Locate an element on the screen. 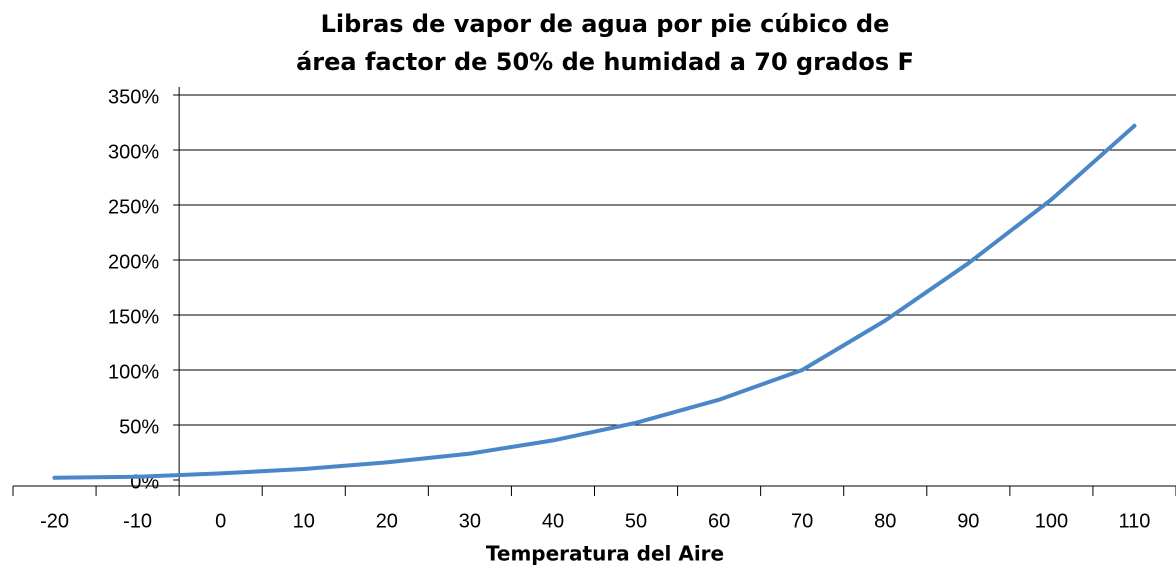 Image resolution: width=1176 pixels, height=571 pixels. x-tick-label: 50 is located at coordinates (636, 521).